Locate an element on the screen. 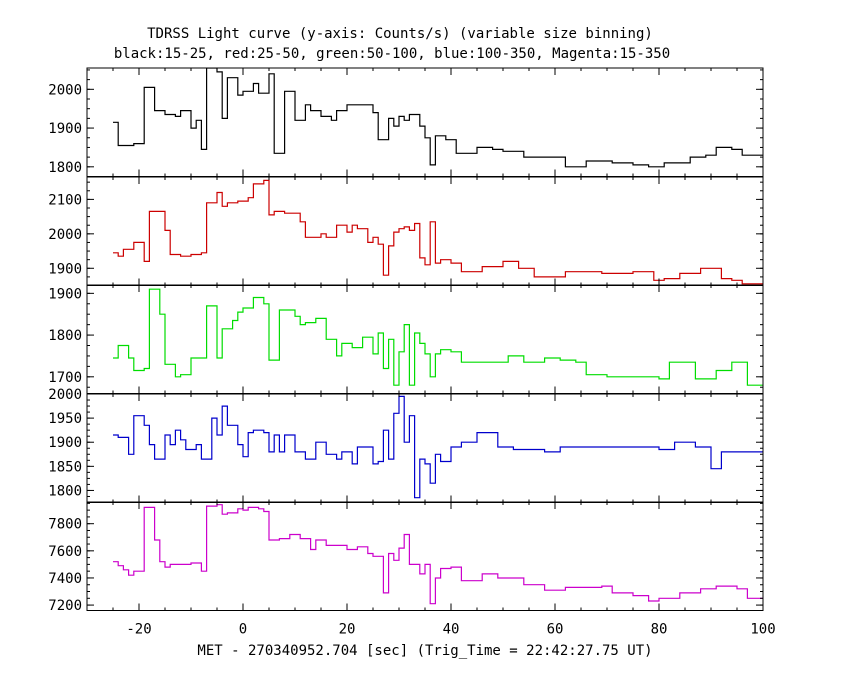 The height and width of the screenshot is (680, 850). panel-15-350: 7200 7400 7600 7800 is located at coordinates (406, 557).